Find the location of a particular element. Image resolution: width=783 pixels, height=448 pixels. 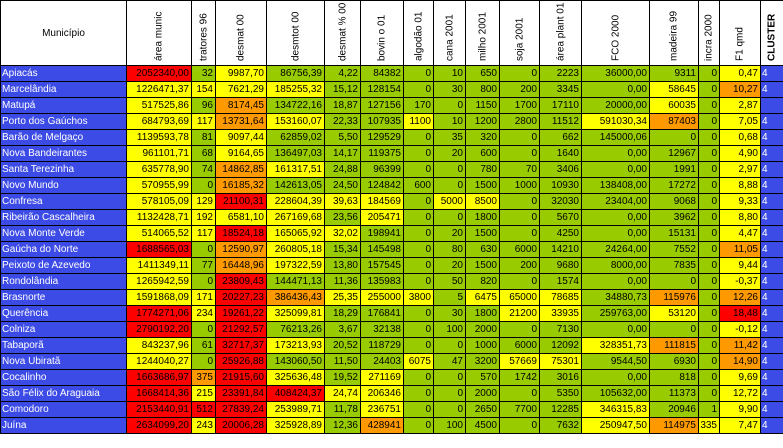

data-cell: 17272 is located at coordinates (674, 185).